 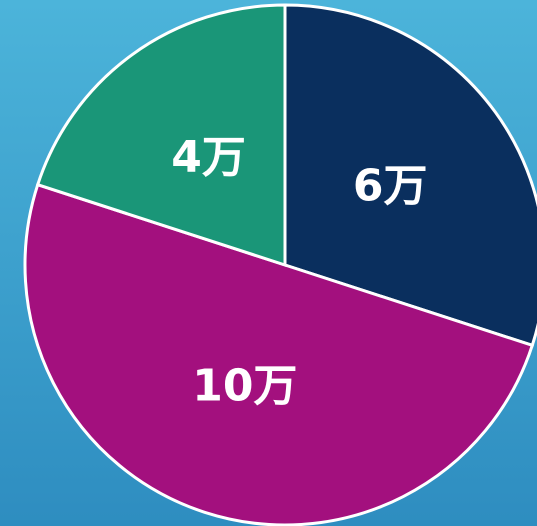 What do you see at coordinates (390, 186) in the screenshot?
I see `data-label: 6万` at bounding box center [390, 186].